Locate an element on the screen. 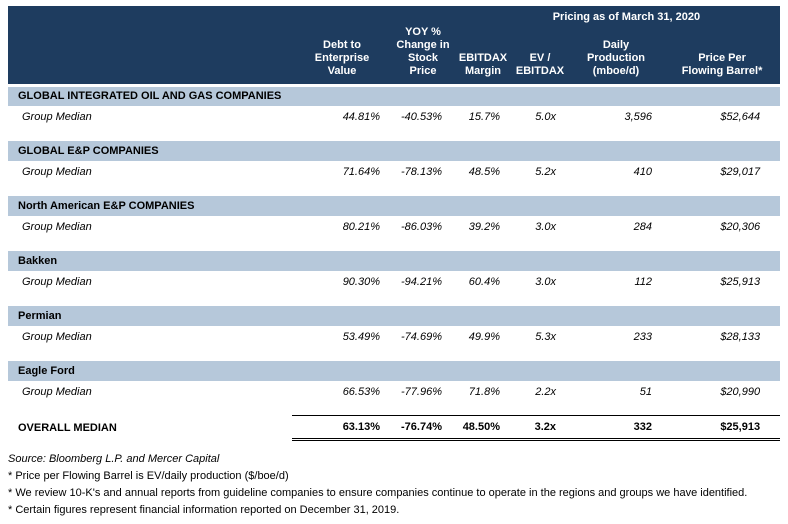 Image resolution: width=788 pixels, height=524 pixels. section-row-permian: Permian is located at coordinates (394, 315).